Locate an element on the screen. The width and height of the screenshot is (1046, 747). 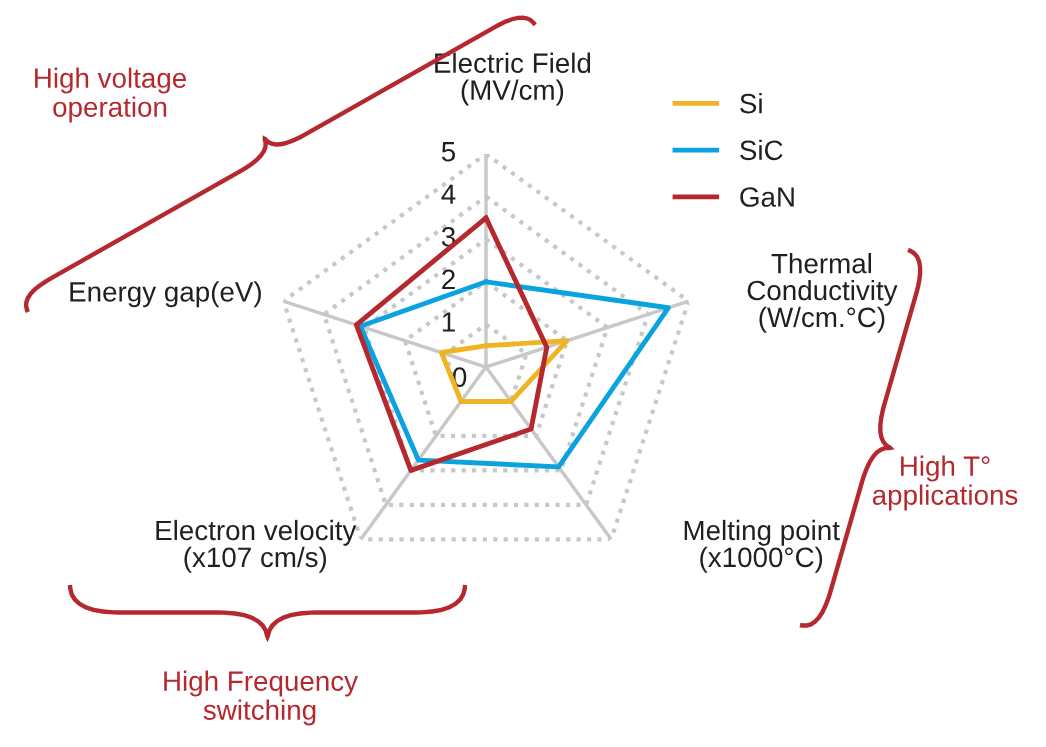
y-tick-label: 2 is located at coordinates (448, 279).